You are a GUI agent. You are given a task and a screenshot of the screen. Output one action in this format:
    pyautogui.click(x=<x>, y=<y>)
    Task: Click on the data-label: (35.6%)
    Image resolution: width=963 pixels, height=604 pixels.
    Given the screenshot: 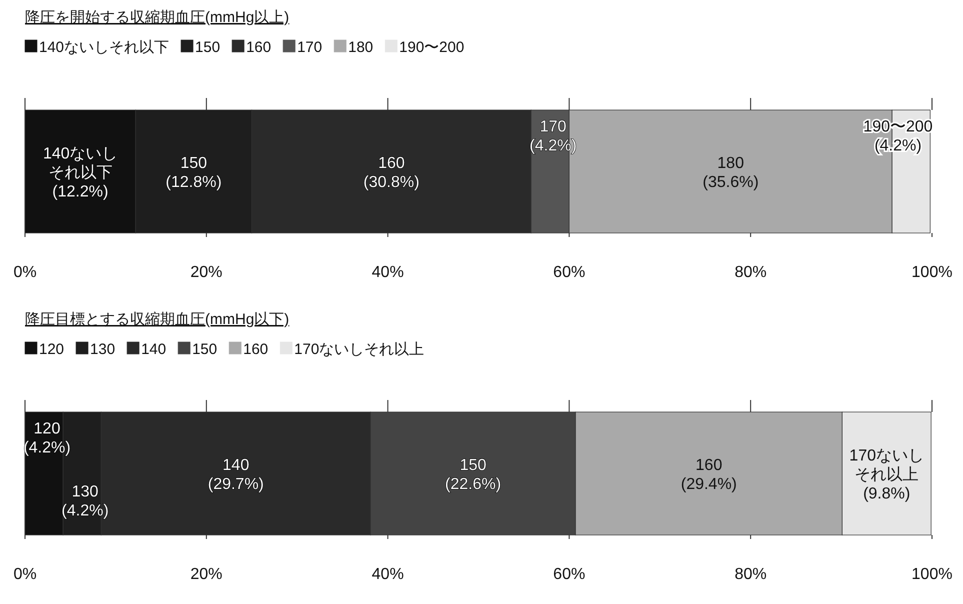 What is the action you would take?
    pyautogui.click(x=730, y=182)
    